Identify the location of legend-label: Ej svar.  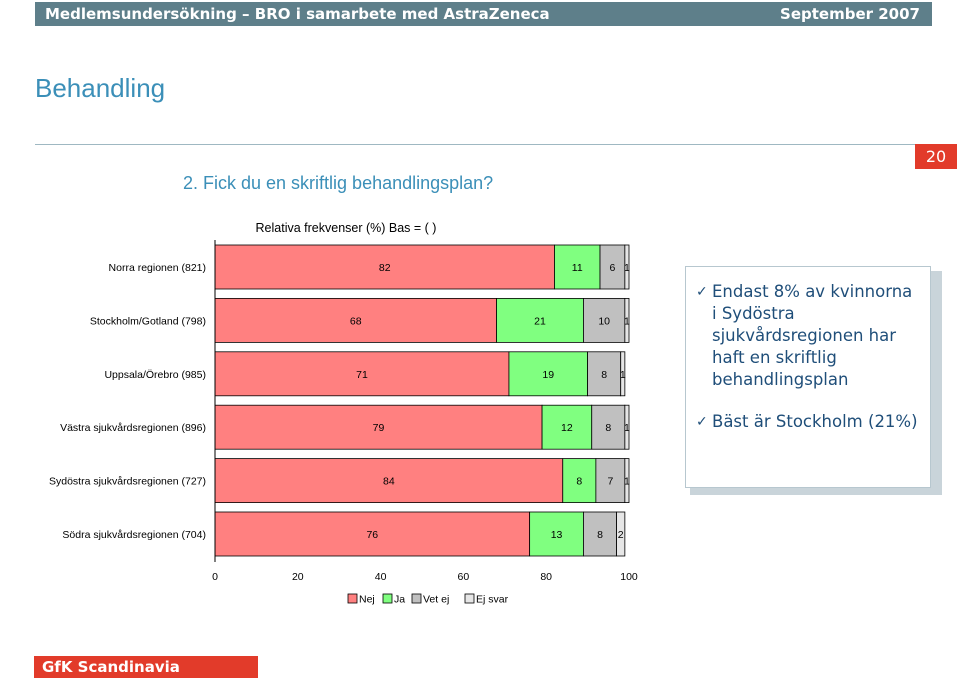
(492, 600).